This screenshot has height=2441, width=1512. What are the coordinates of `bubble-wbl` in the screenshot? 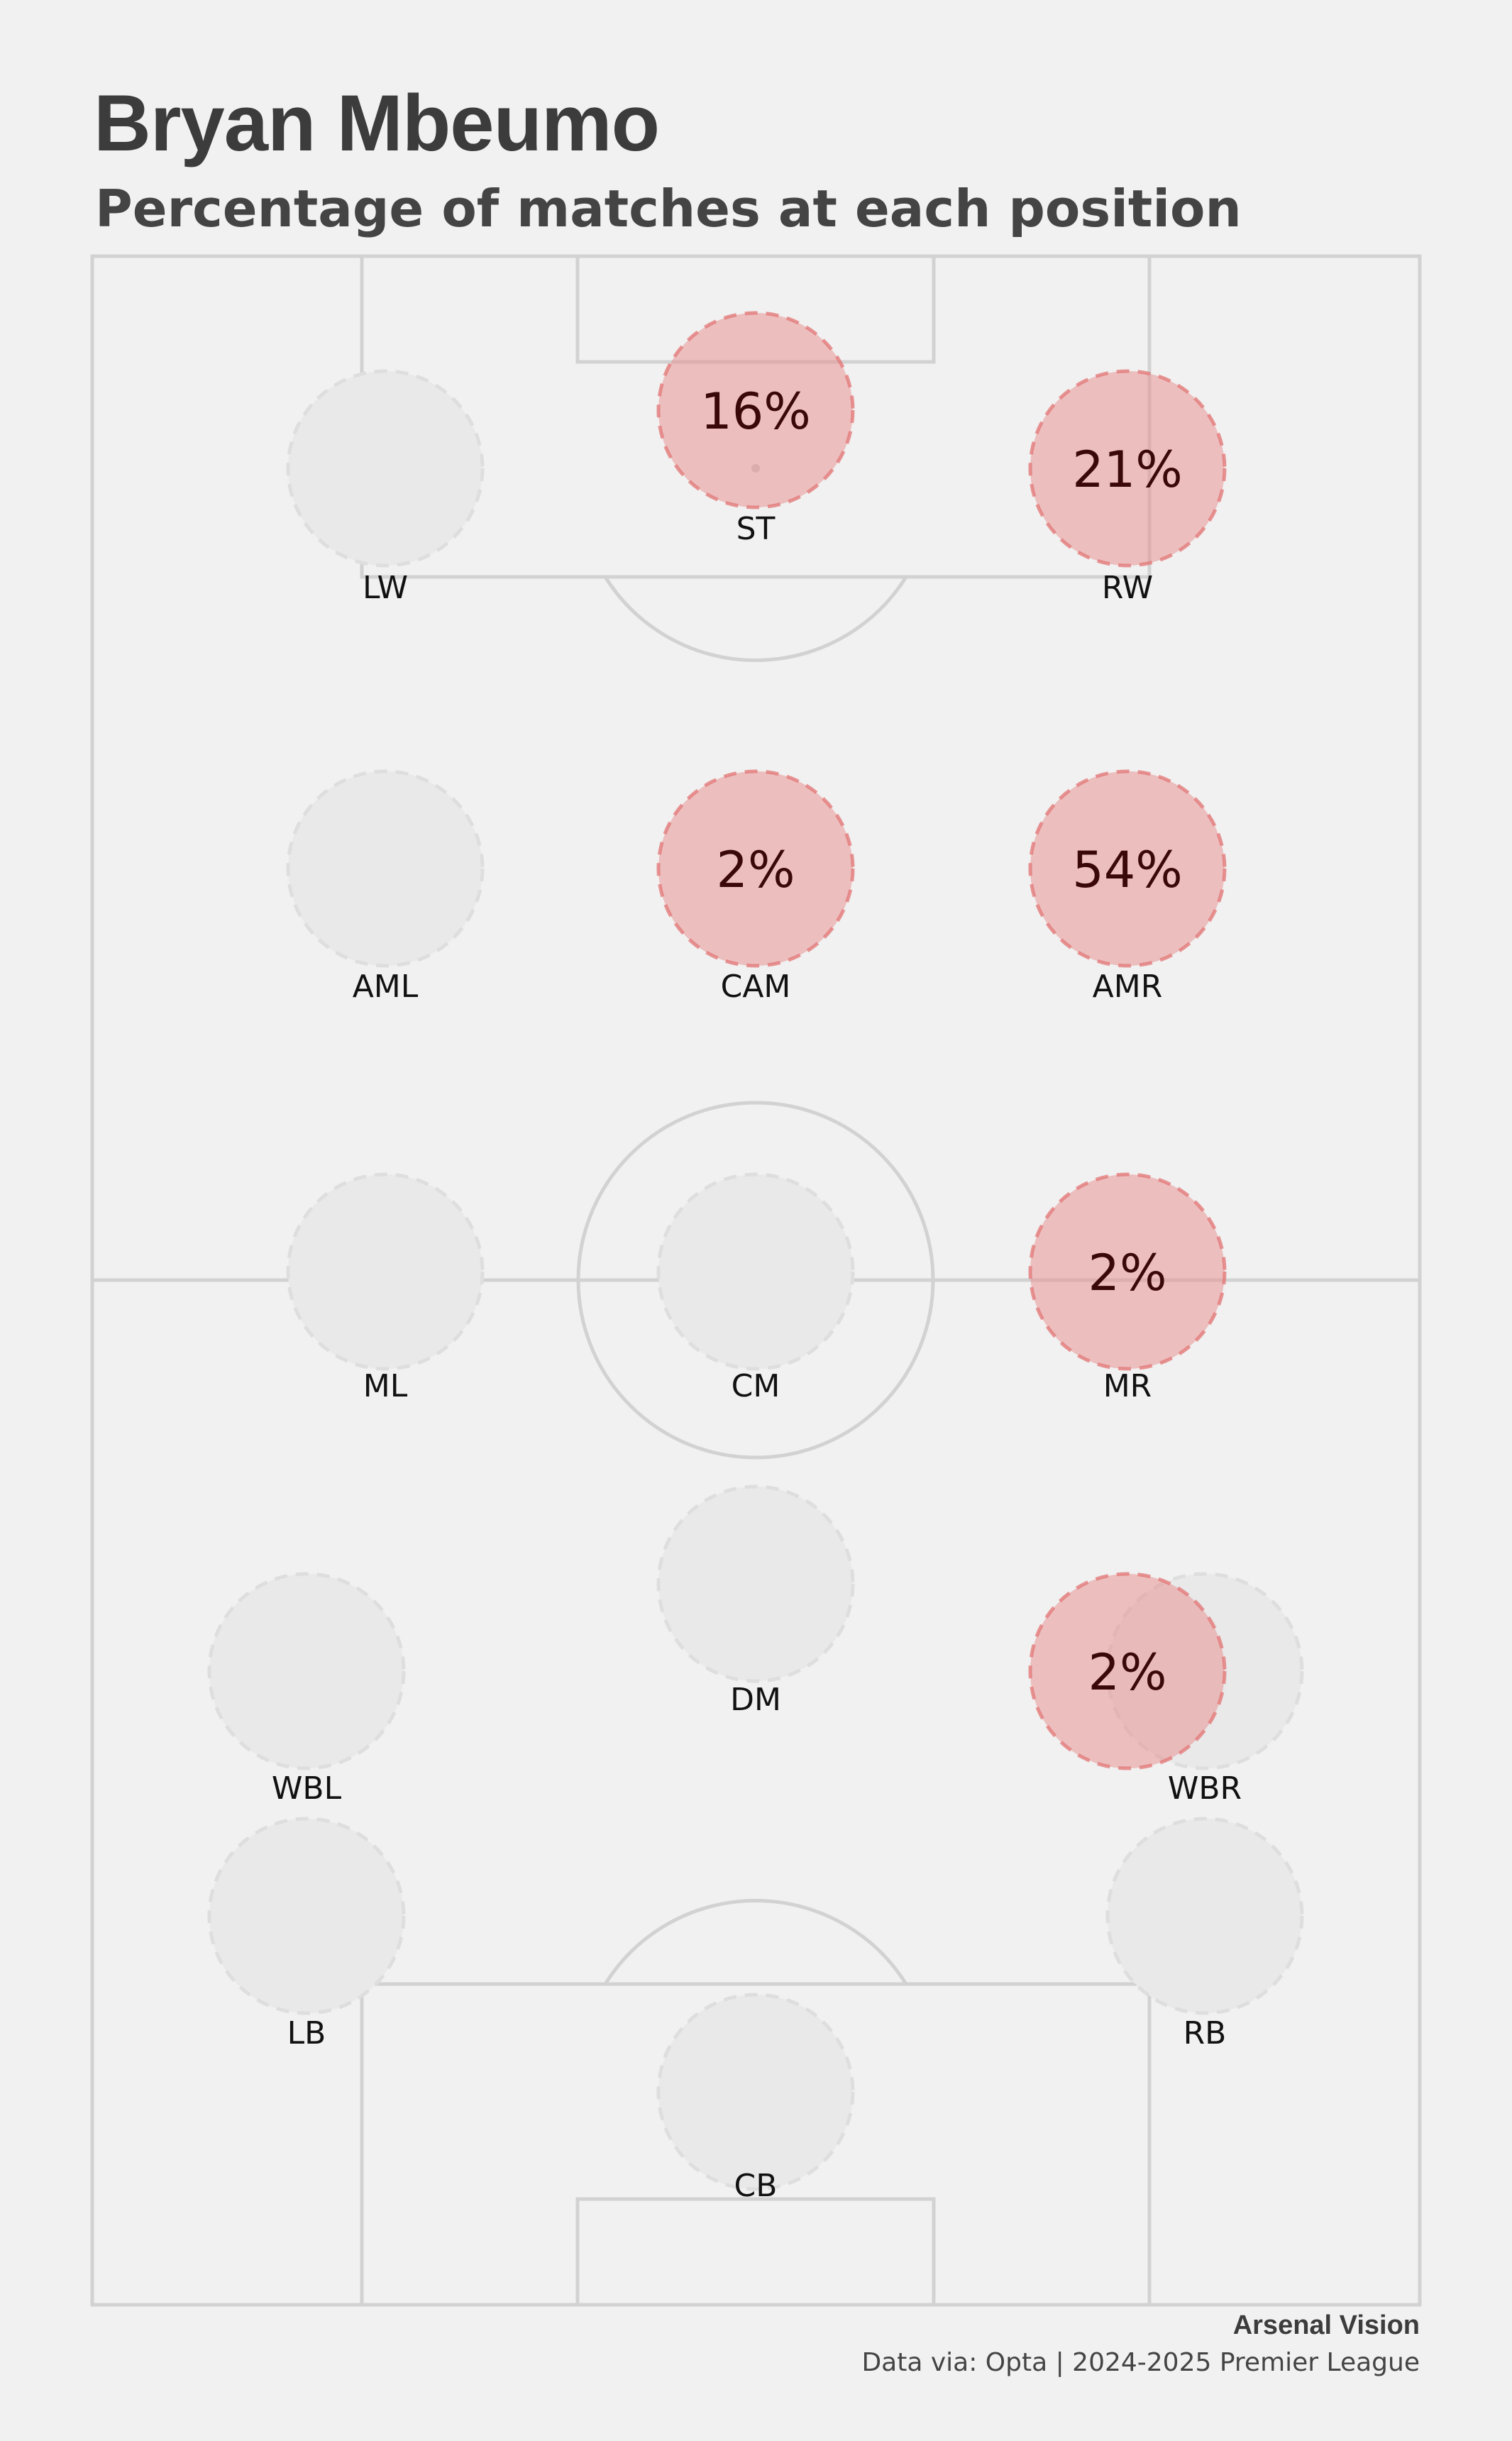 It's located at (307, 1671).